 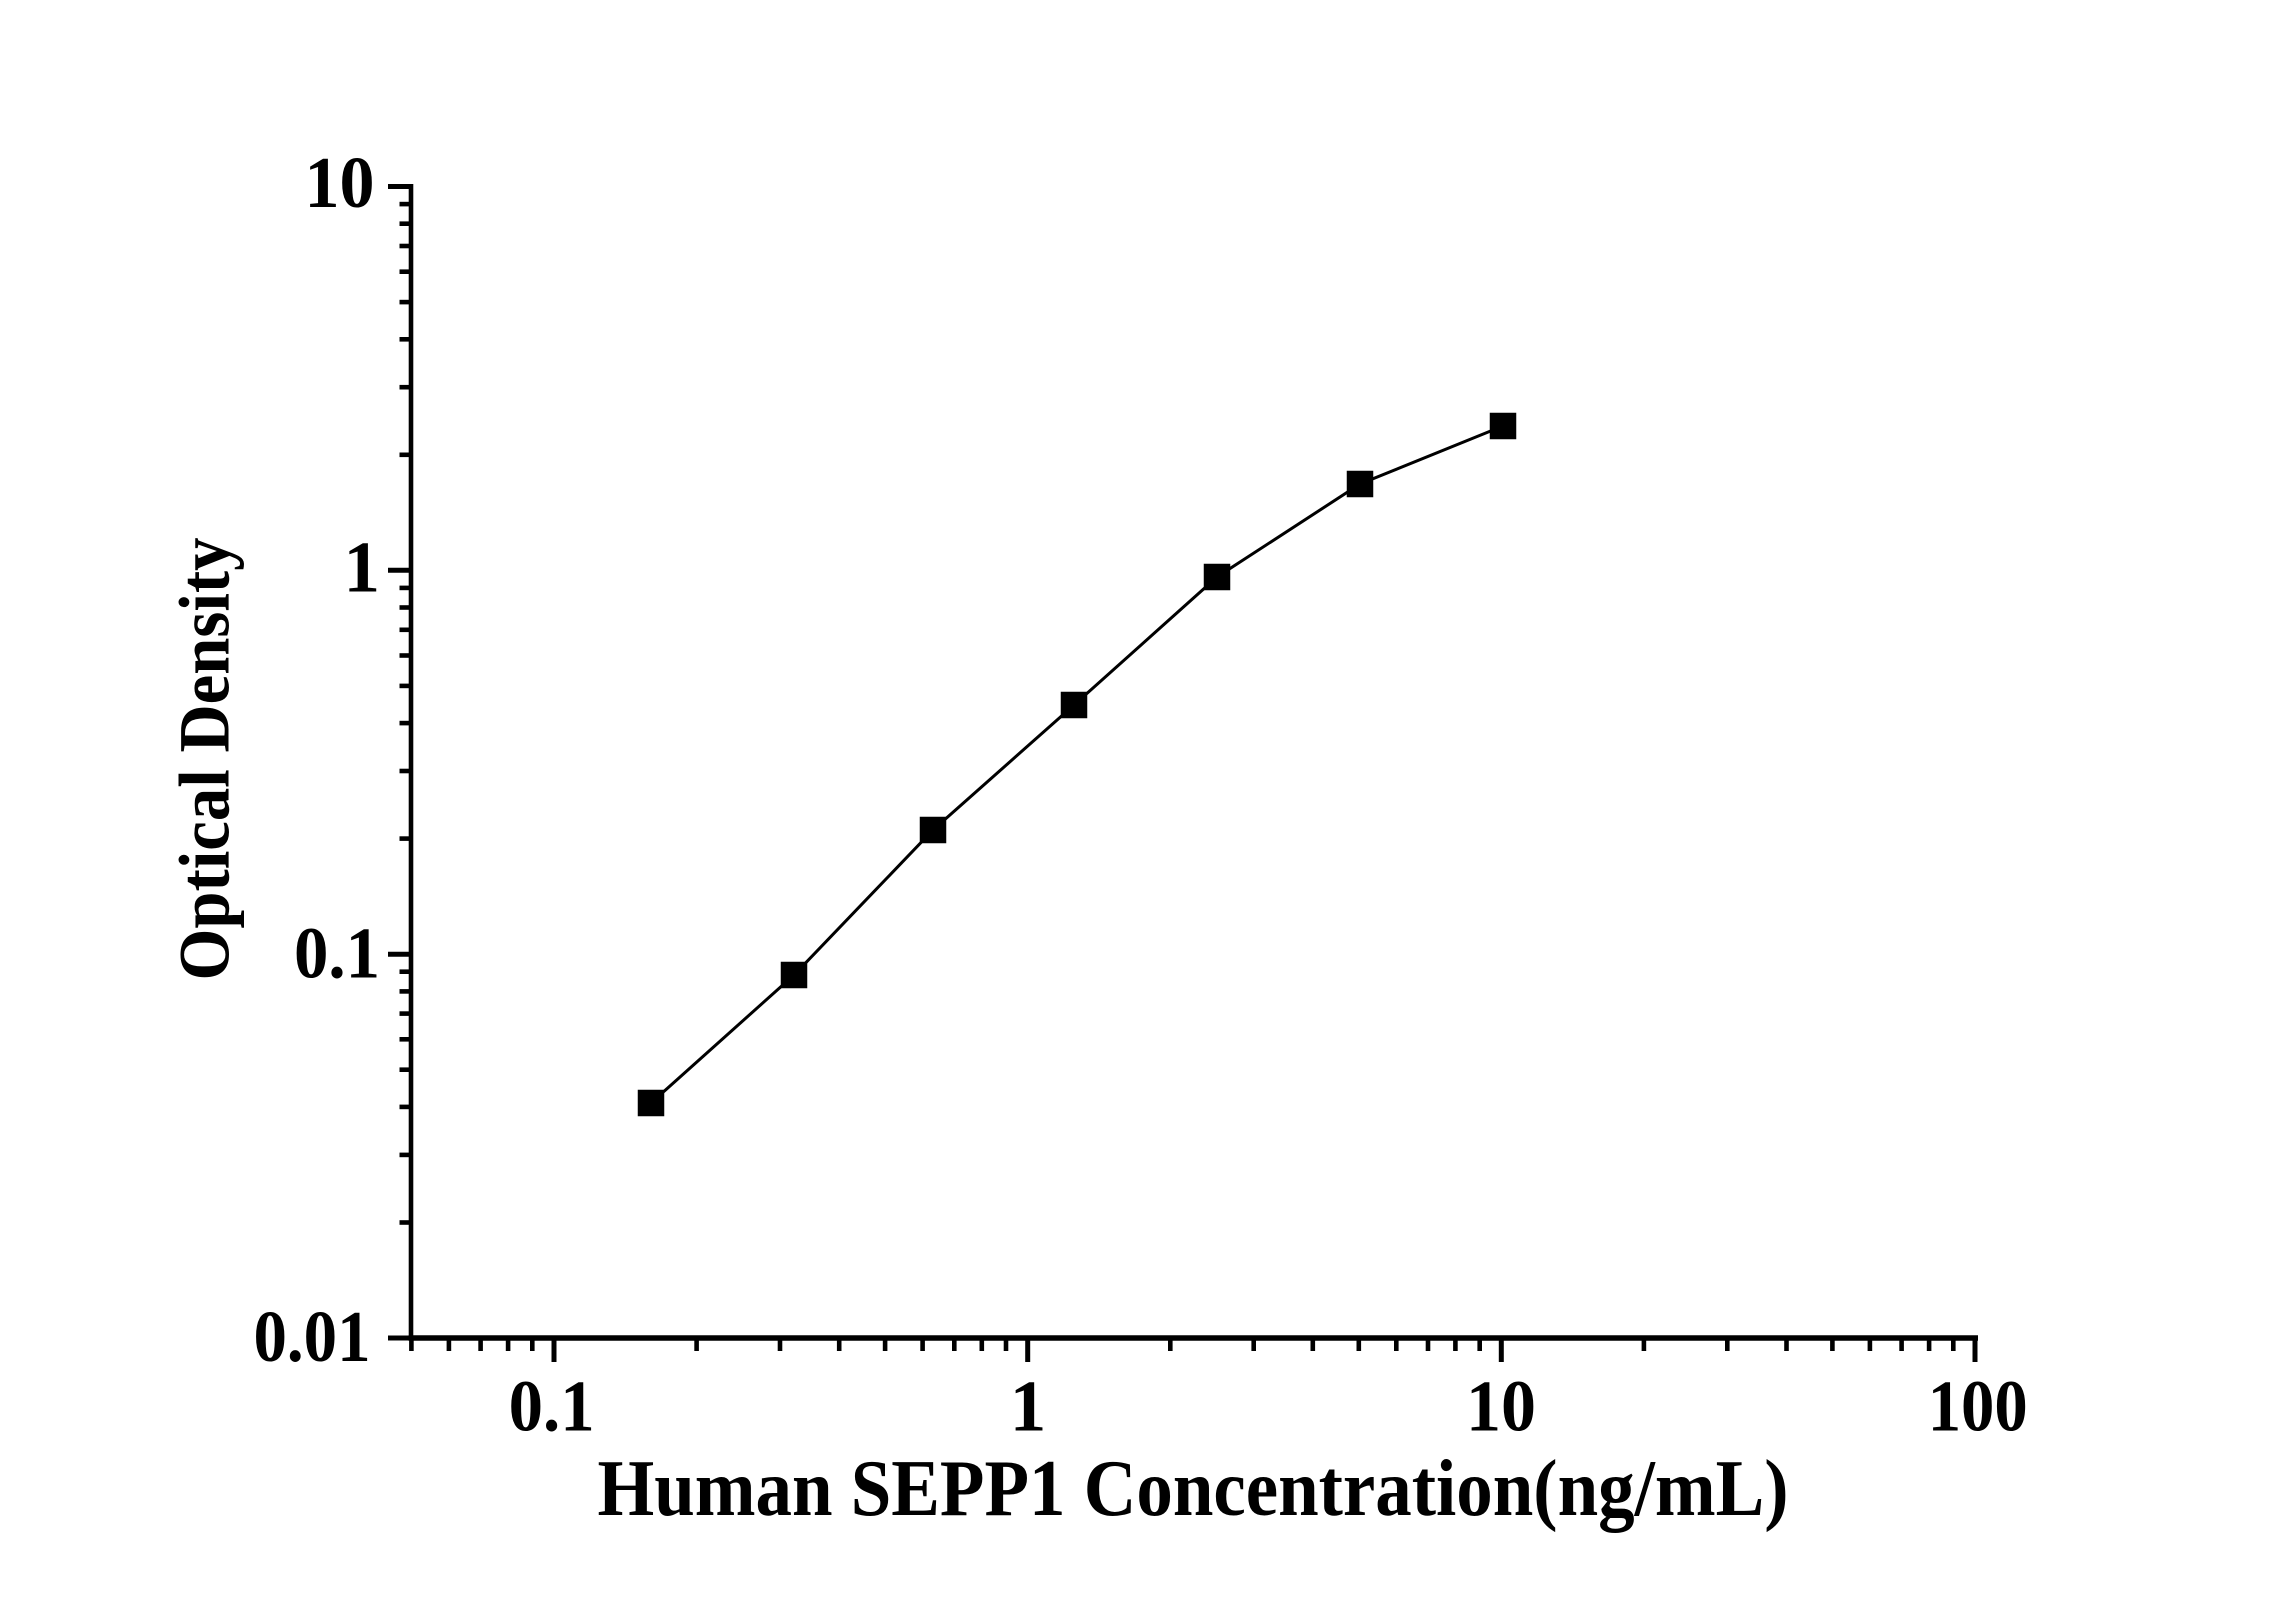 I want to click on svg-text: 100, so click(x=1978, y=1406).